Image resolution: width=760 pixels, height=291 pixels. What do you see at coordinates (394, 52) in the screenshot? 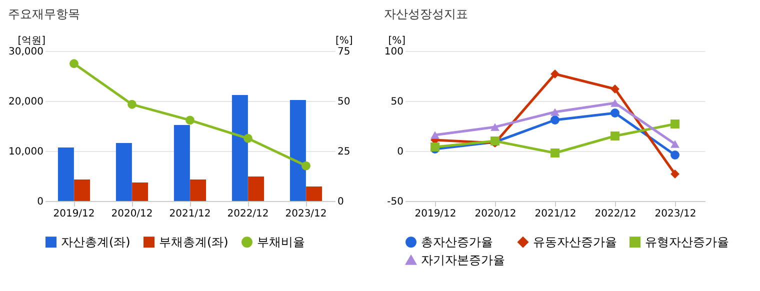
I see `y-tick-label: 100` at bounding box center [394, 52].